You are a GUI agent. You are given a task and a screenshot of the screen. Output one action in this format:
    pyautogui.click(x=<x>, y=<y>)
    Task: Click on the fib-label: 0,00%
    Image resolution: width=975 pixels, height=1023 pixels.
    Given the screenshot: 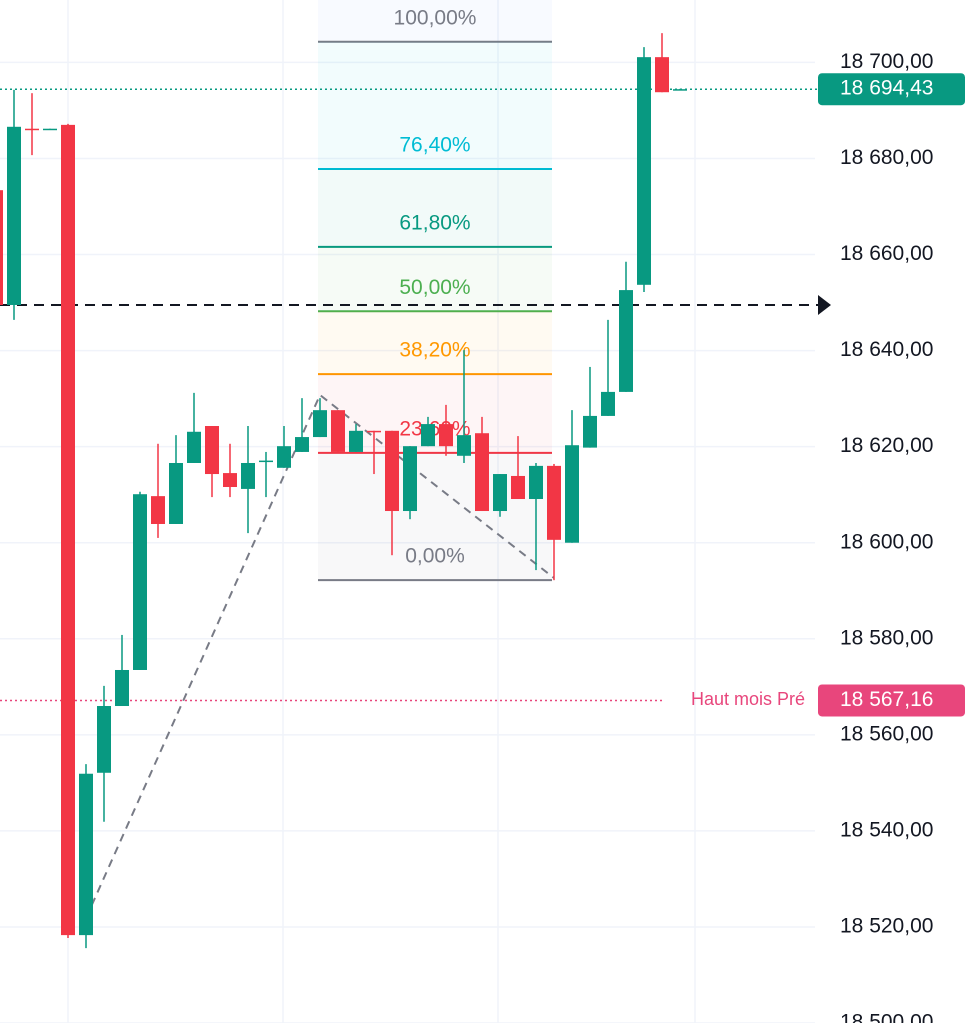 What is the action you would take?
    pyautogui.click(x=435, y=556)
    